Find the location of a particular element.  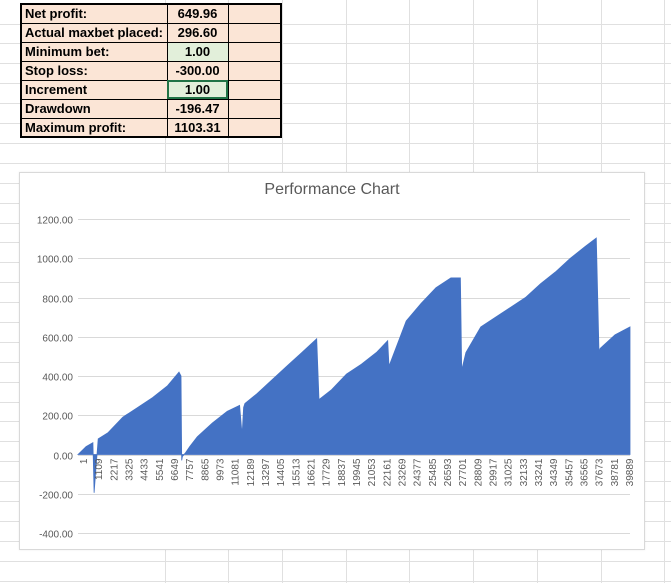

x-tick-label: 18837 is located at coordinates (342, 472).